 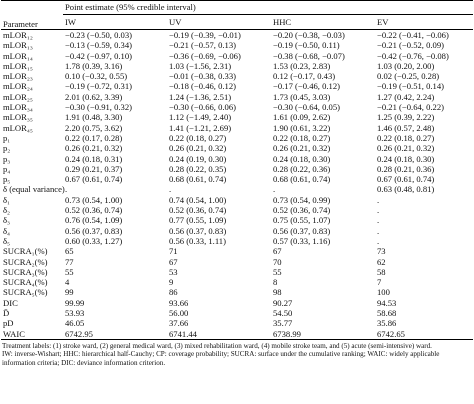 What do you see at coordinates (387, 323) in the screenshot?
I see `cell: 35.86` at bounding box center [387, 323].